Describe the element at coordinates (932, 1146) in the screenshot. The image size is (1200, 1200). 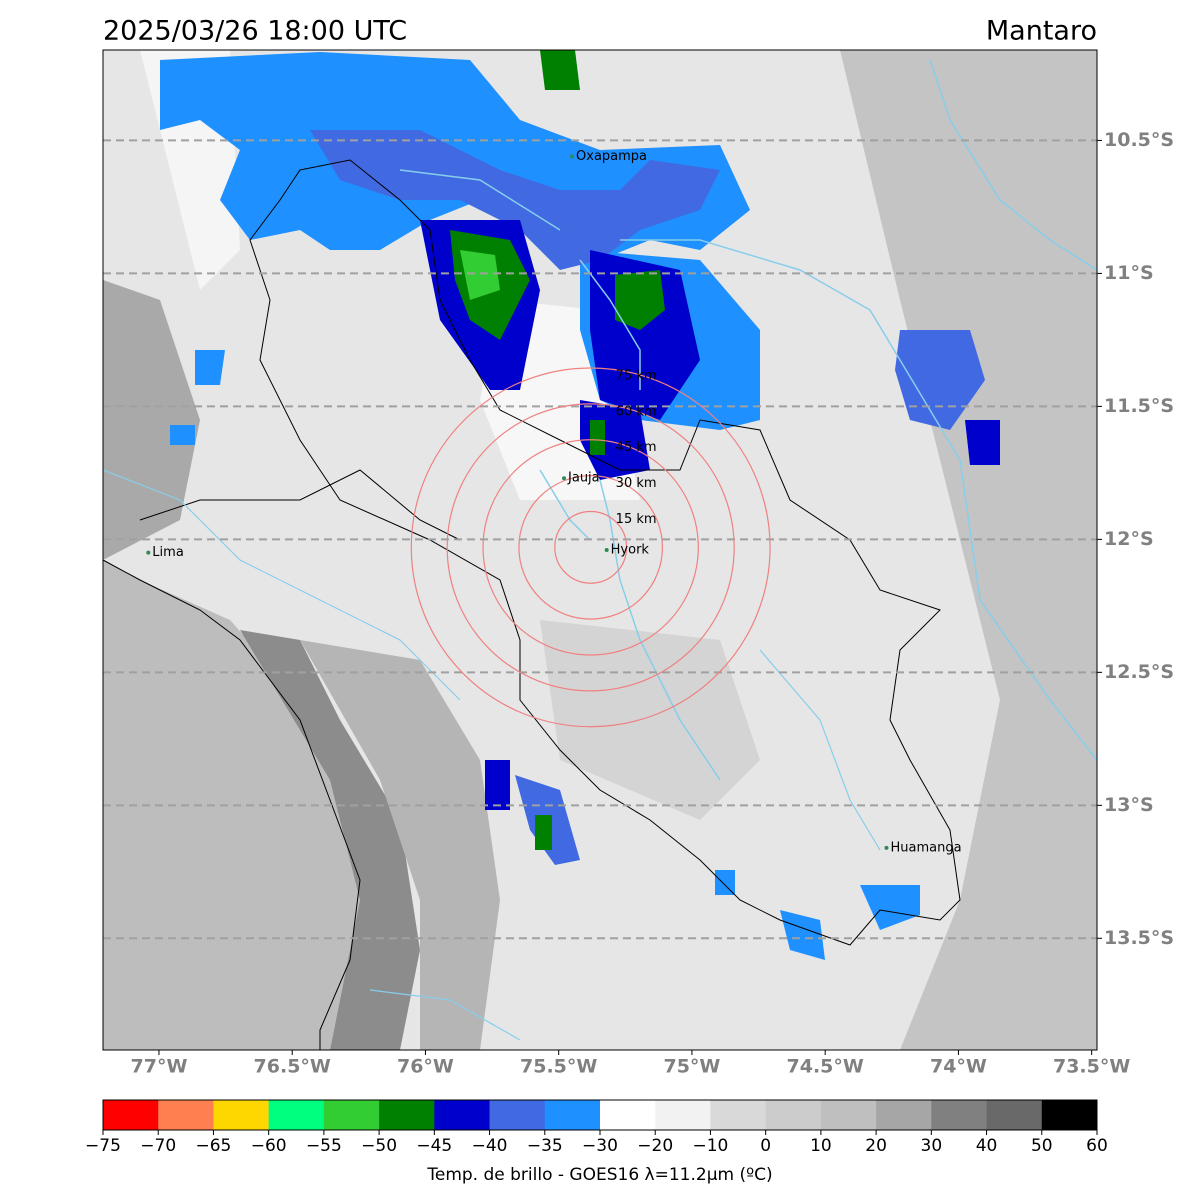
I see `colorbar-tick-label: 30` at that location.